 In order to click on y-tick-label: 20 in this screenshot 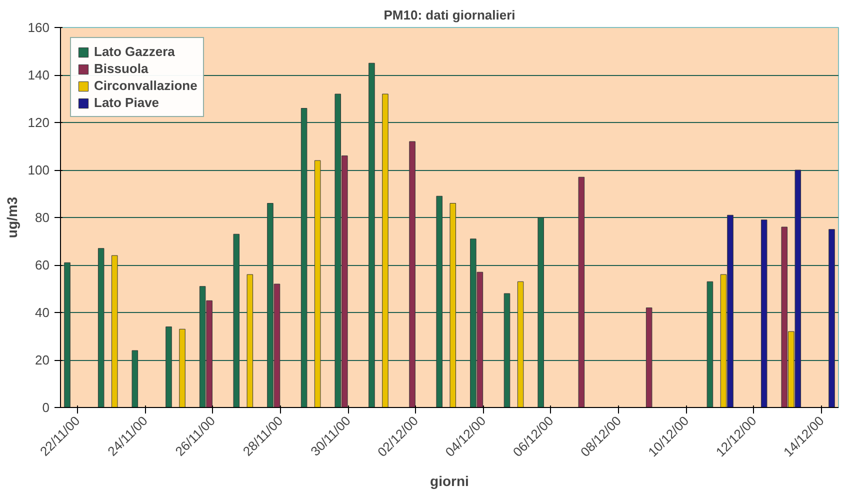, I will do `click(42, 360)`.